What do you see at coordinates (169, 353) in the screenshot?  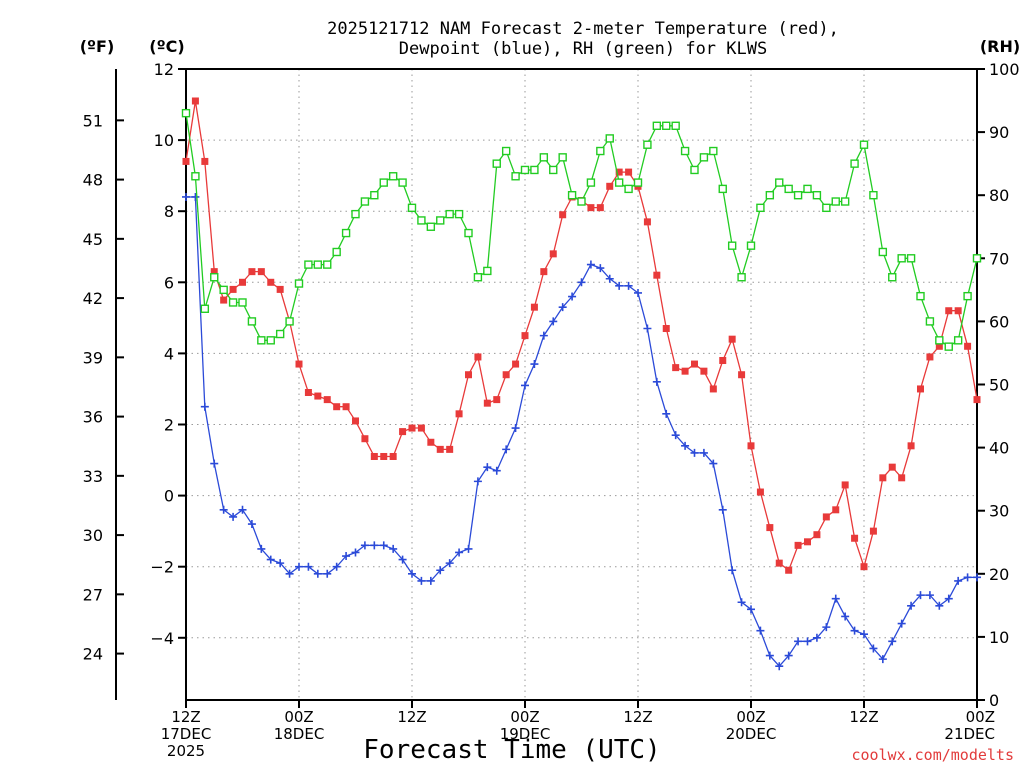 I see `celsius-tick-label: 4` at bounding box center [169, 353].